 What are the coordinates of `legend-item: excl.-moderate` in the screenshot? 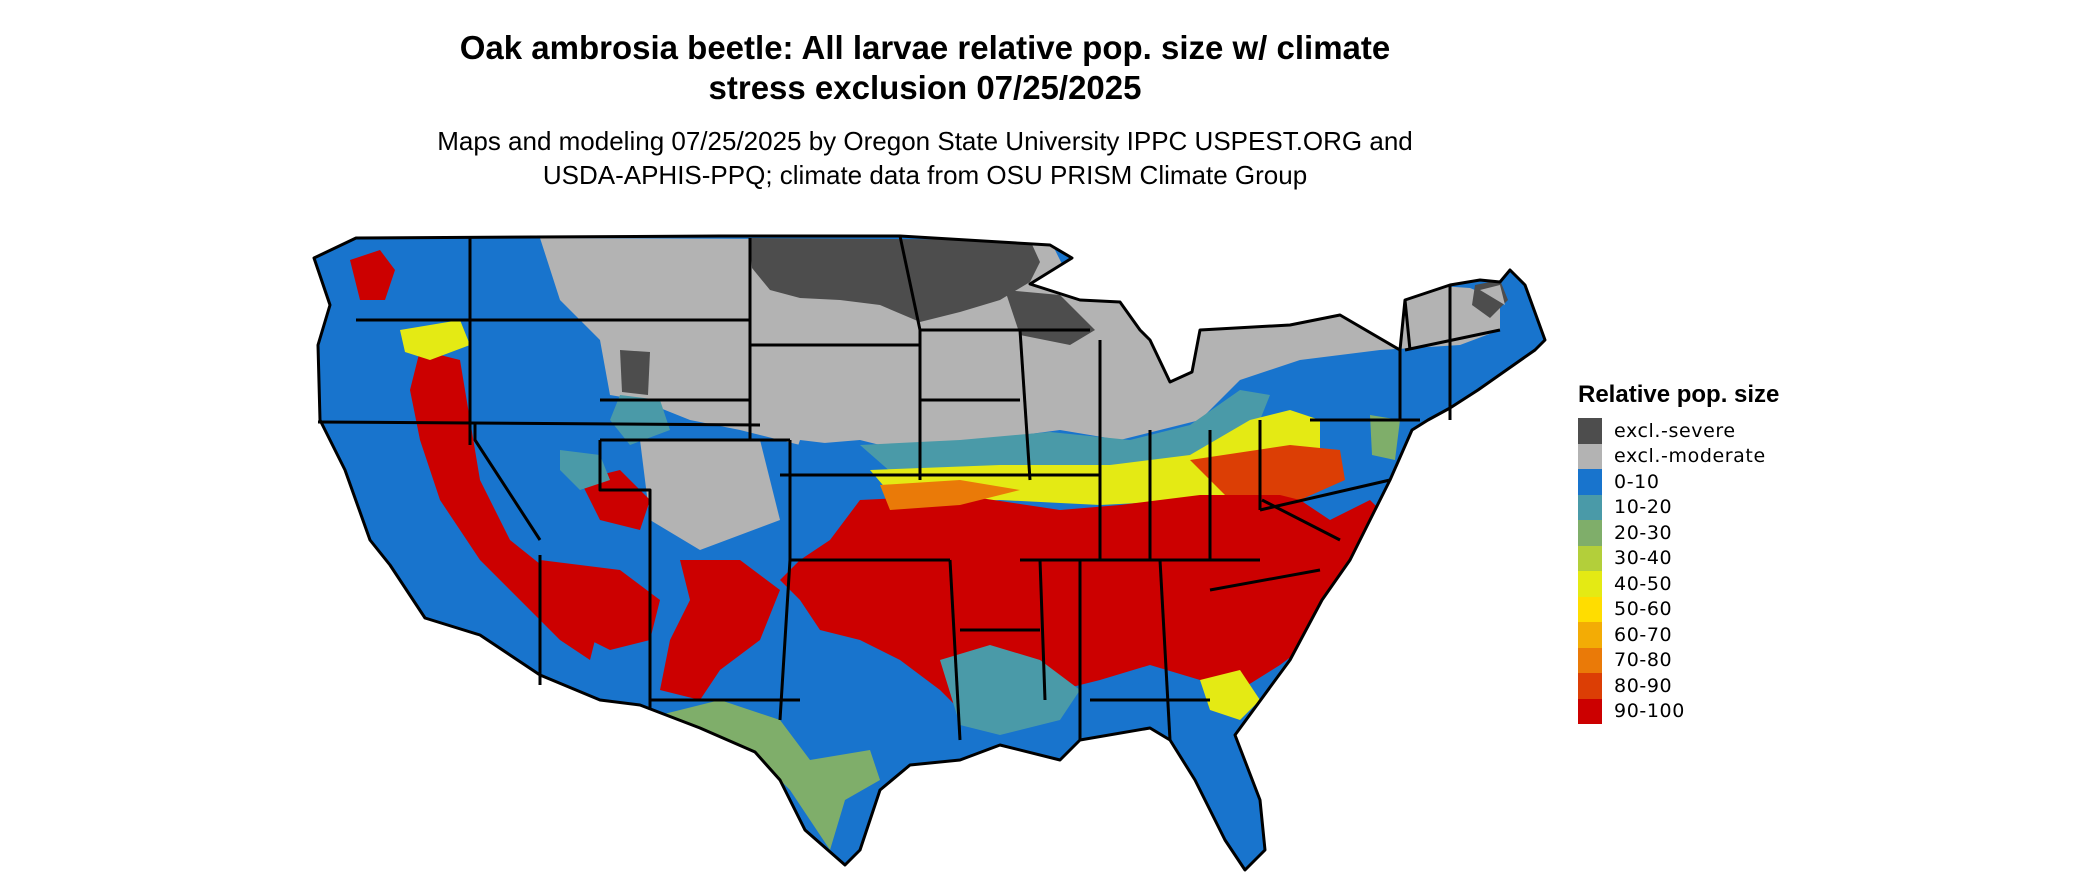 It's located at (1678, 456).